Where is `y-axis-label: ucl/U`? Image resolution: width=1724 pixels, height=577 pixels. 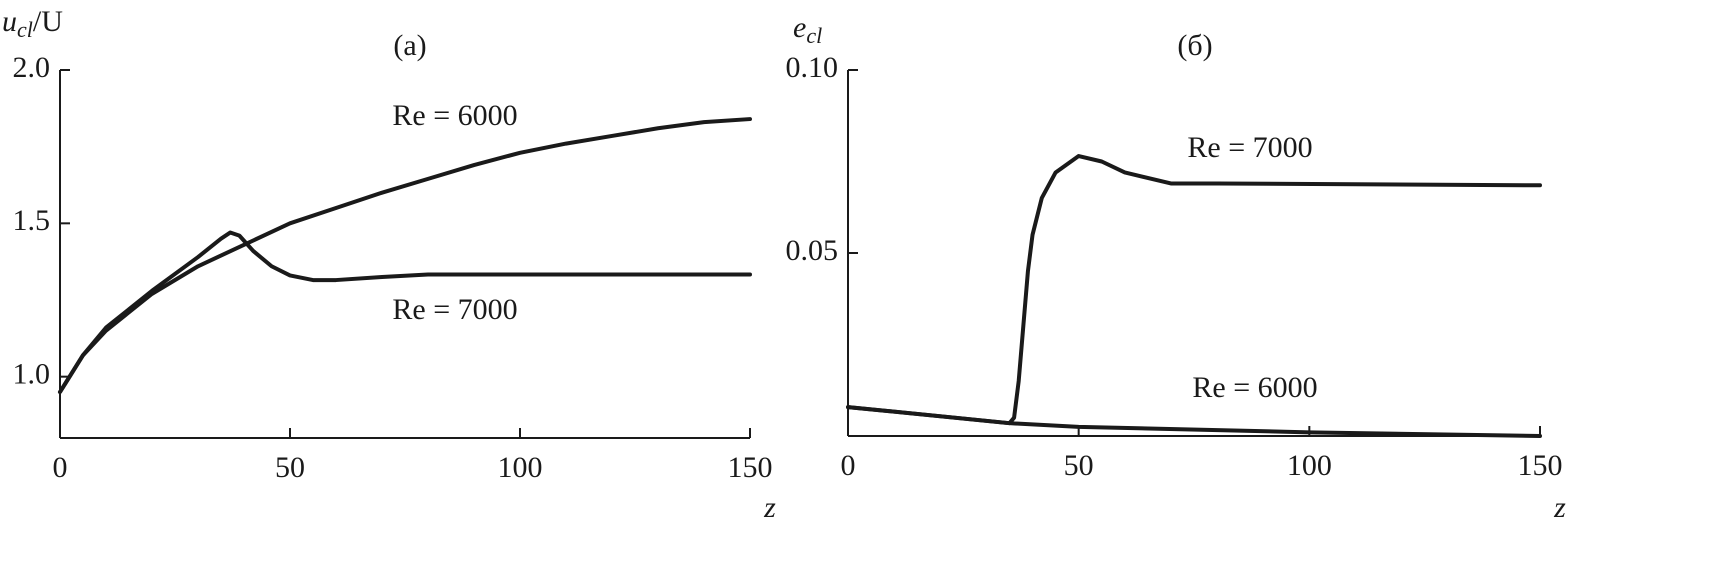 y-axis-label: ucl/U is located at coordinates (32, 23).